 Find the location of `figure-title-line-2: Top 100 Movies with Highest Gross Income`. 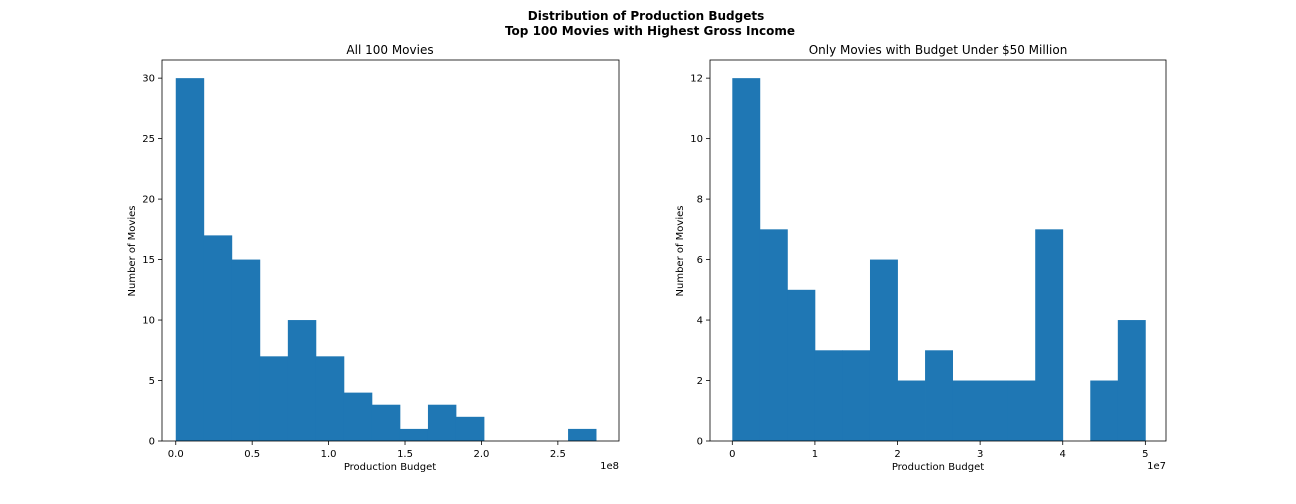

figure-title-line-2: Top 100 Movies with Highest Gross Income is located at coordinates (650, 31).